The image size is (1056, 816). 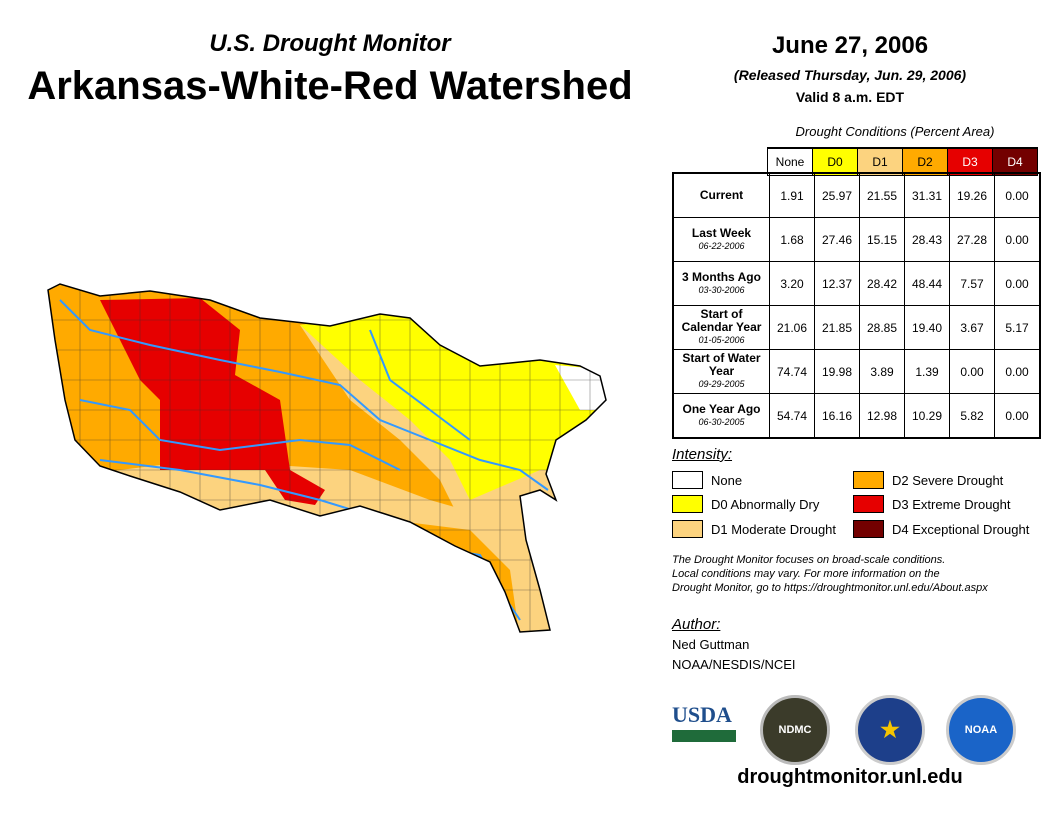 I want to click on legend-item: D2 Severe Drought, so click(x=928, y=480).